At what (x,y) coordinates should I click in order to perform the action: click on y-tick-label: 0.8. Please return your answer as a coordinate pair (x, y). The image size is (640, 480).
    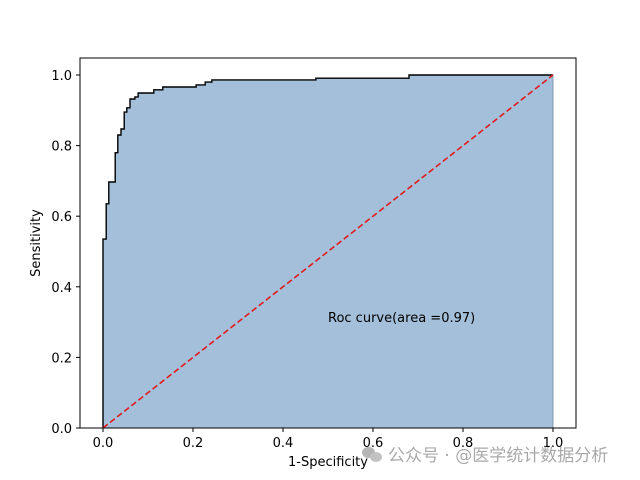
    Looking at the image, I should click on (61, 147).